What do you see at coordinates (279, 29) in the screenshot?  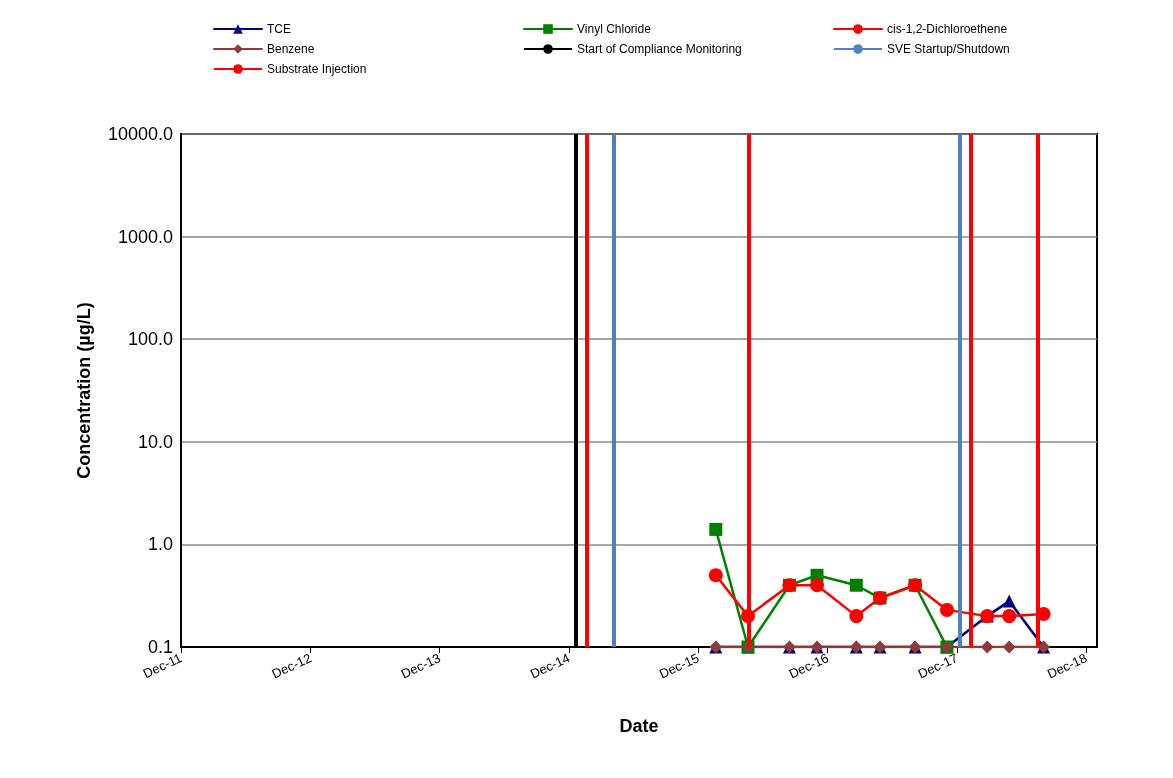 I see `legend-label: TCE` at bounding box center [279, 29].